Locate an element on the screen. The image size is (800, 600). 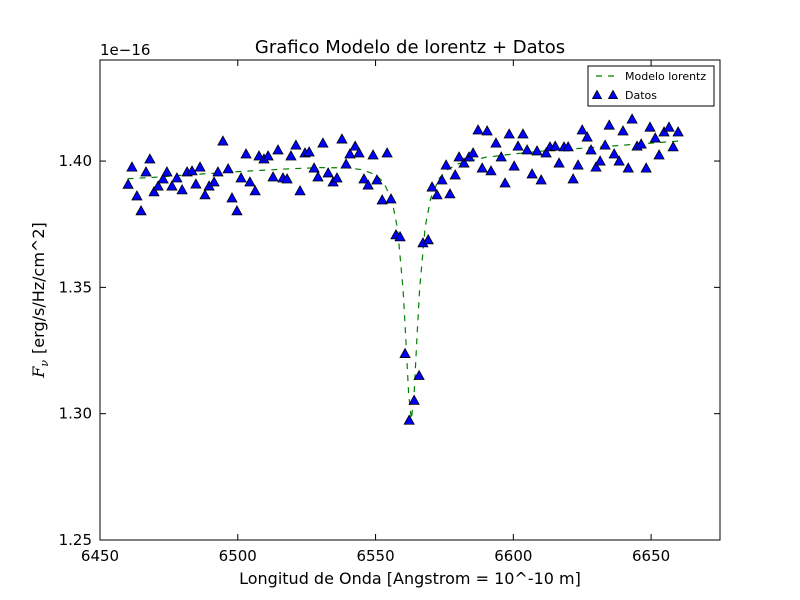
legend-label: Datos is located at coordinates (641, 95).